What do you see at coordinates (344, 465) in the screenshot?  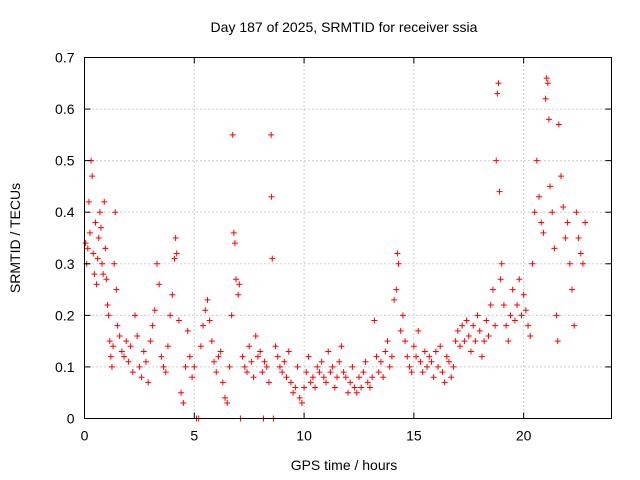 I see `x-axis-label: GPS time / hours` at bounding box center [344, 465].